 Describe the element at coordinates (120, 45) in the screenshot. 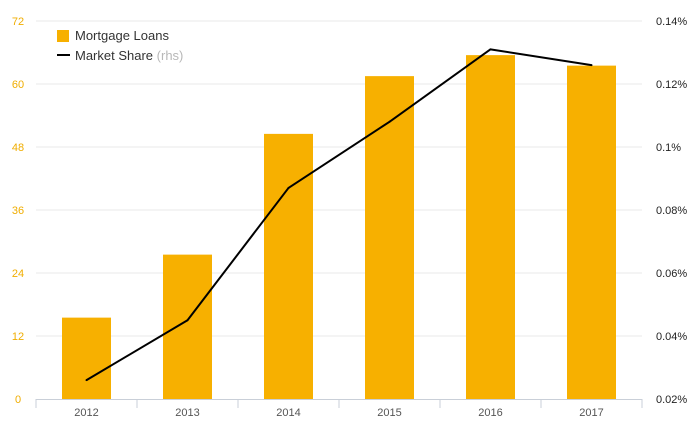

I see `legend: Mortgage Loans Market Share (rhs)` at that location.